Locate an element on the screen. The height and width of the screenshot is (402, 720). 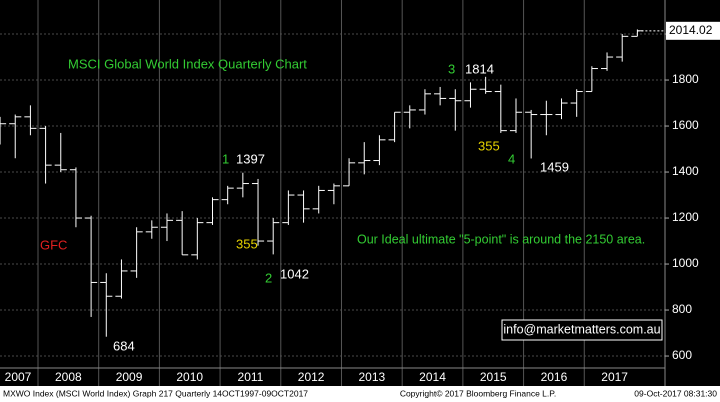
contact: info@marketmatters.com.au is located at coordinates (581, 329).